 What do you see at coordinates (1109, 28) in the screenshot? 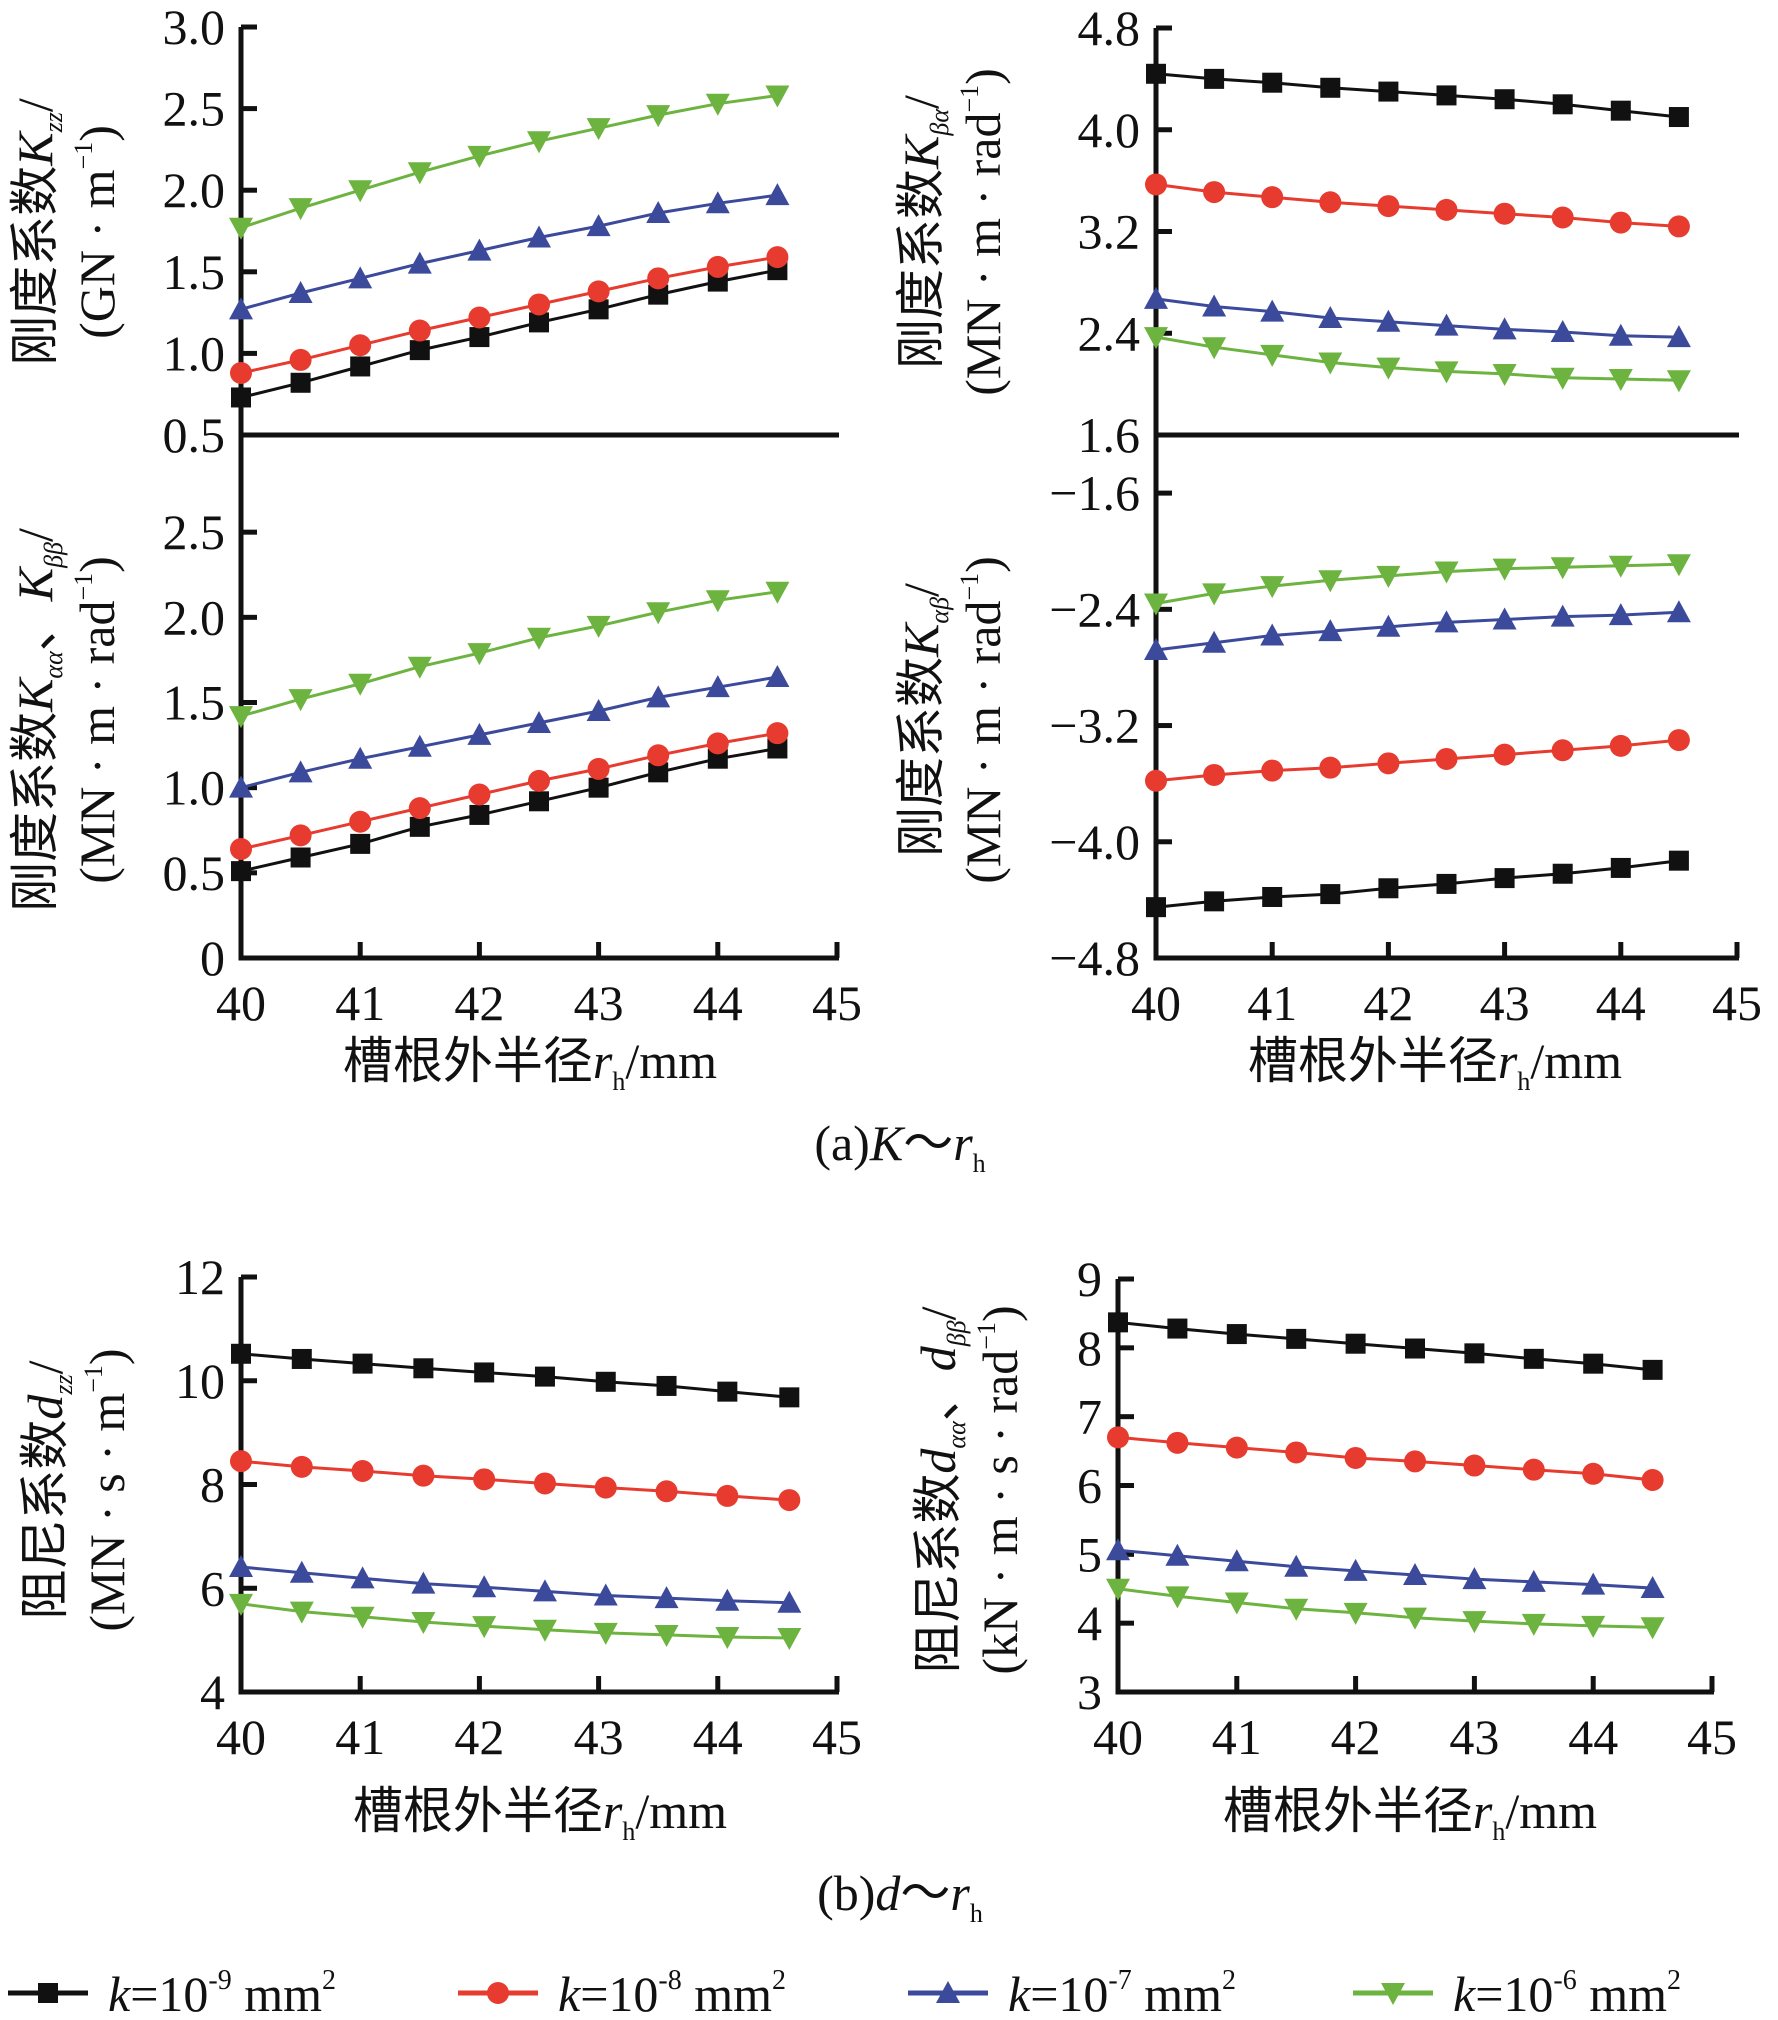
I see `y-tick-label: 4.8` at bounding box center [1109, 28].